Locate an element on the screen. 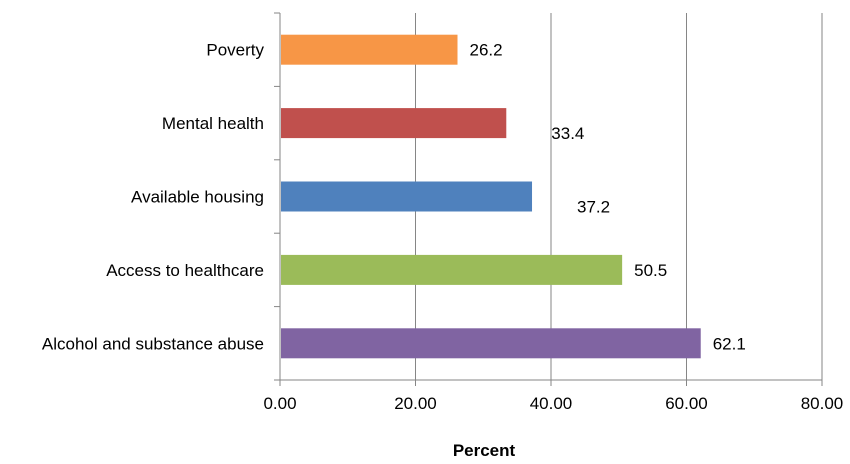 Image resolution: width=850 pixels, height=464 pixels. data-label: 37.2 is located at coordinates (593, 207).